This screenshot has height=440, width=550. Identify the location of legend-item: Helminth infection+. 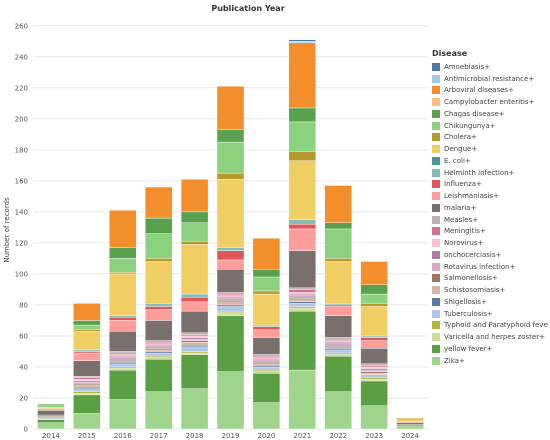
(490, 173).